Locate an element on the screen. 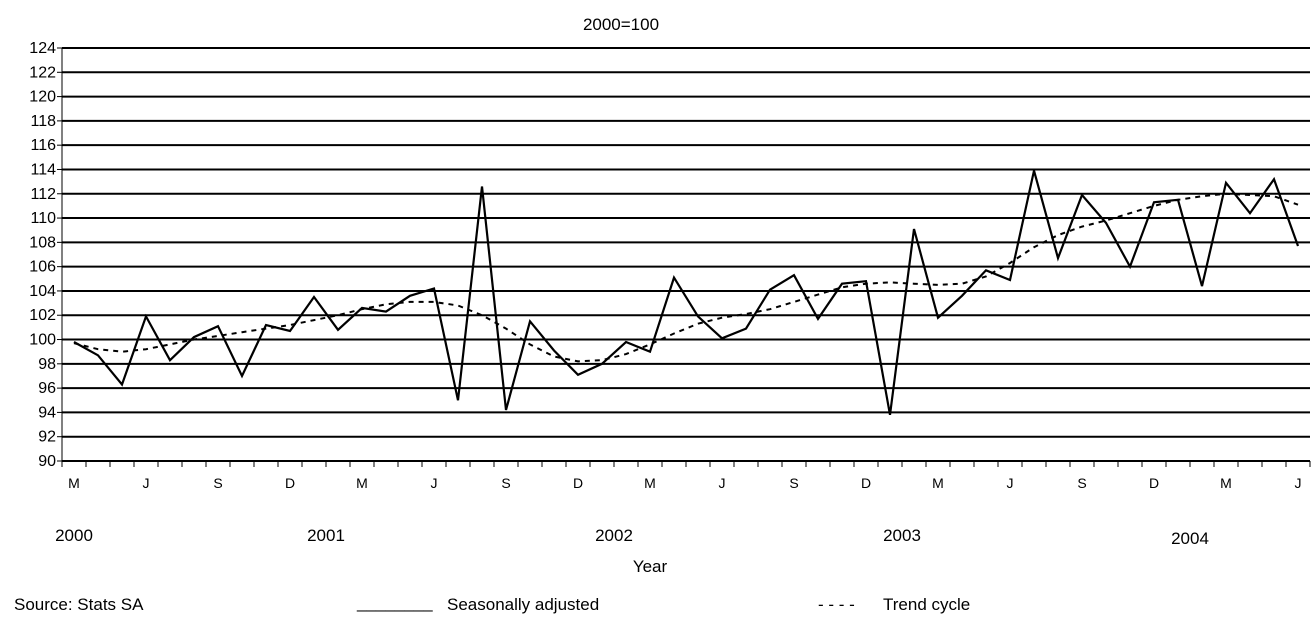 This screenshot has height=619, width=1311. legend-trend-cycle-label: Trend cycle is located at coordinates (927, 604).